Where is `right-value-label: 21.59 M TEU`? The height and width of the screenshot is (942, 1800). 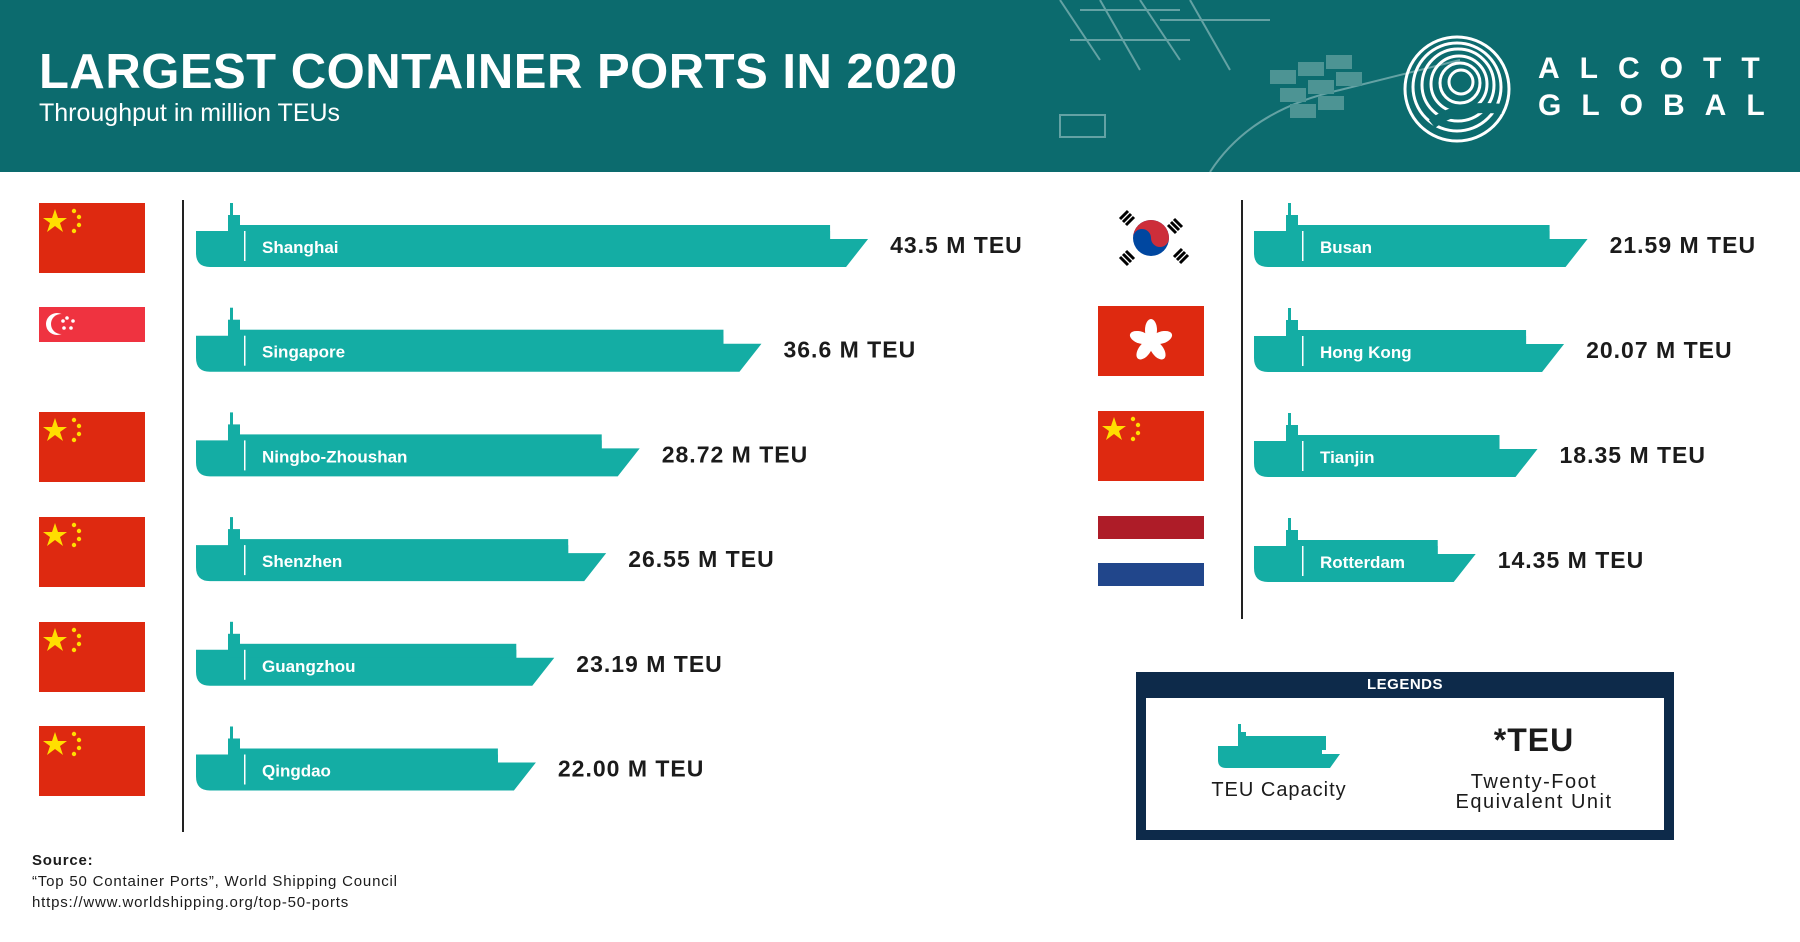 right-value-label: 21.59 M TEU is located at coordinates (1683, 245).